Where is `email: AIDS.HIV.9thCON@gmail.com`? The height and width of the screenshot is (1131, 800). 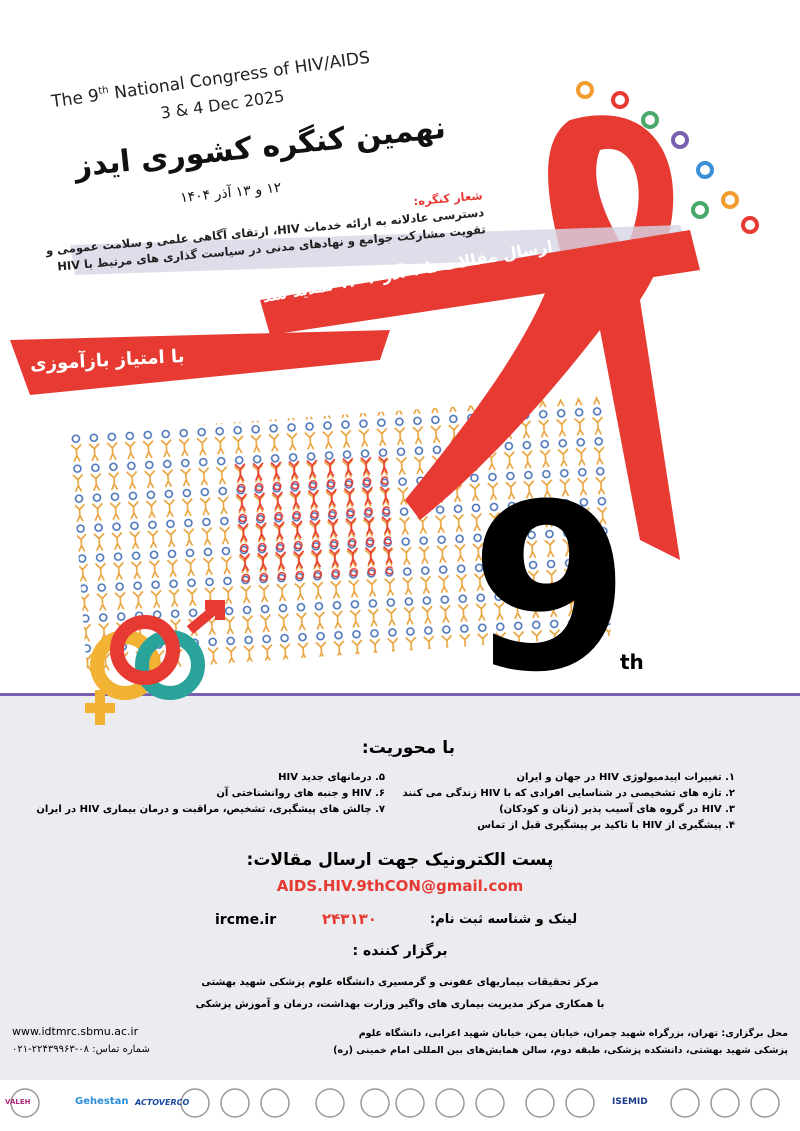 email: AIDS.HIV.9thCON@gmail.com is located at coordinates (400, 886).